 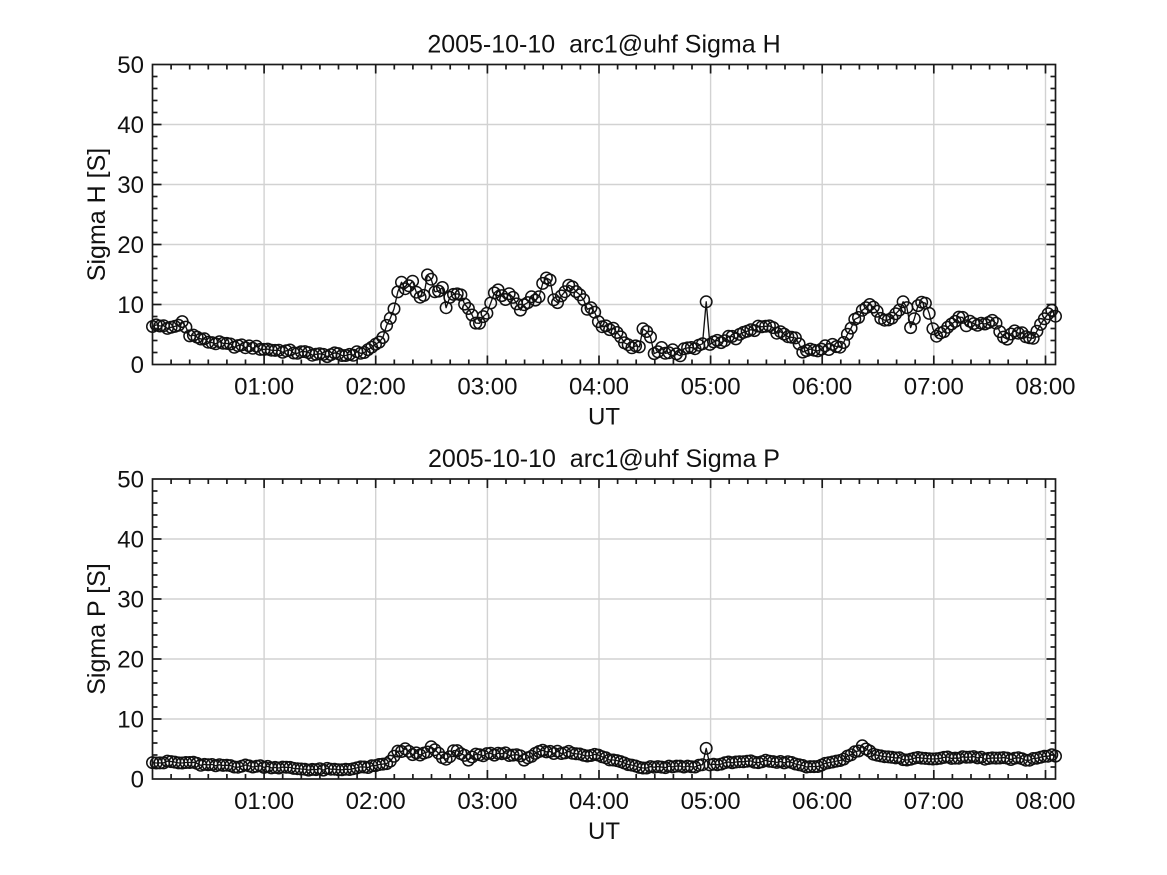 What do you see at coordinates (97, 629) in the screenshot?
I see `svg-text: Sigma P [S]` at bounding box center [97, 629].